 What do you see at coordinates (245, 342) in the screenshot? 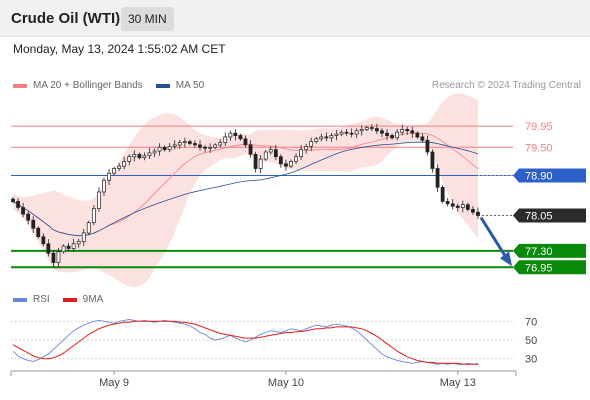
I see `rsi-ma9-line` at bounding box center [245, 342].